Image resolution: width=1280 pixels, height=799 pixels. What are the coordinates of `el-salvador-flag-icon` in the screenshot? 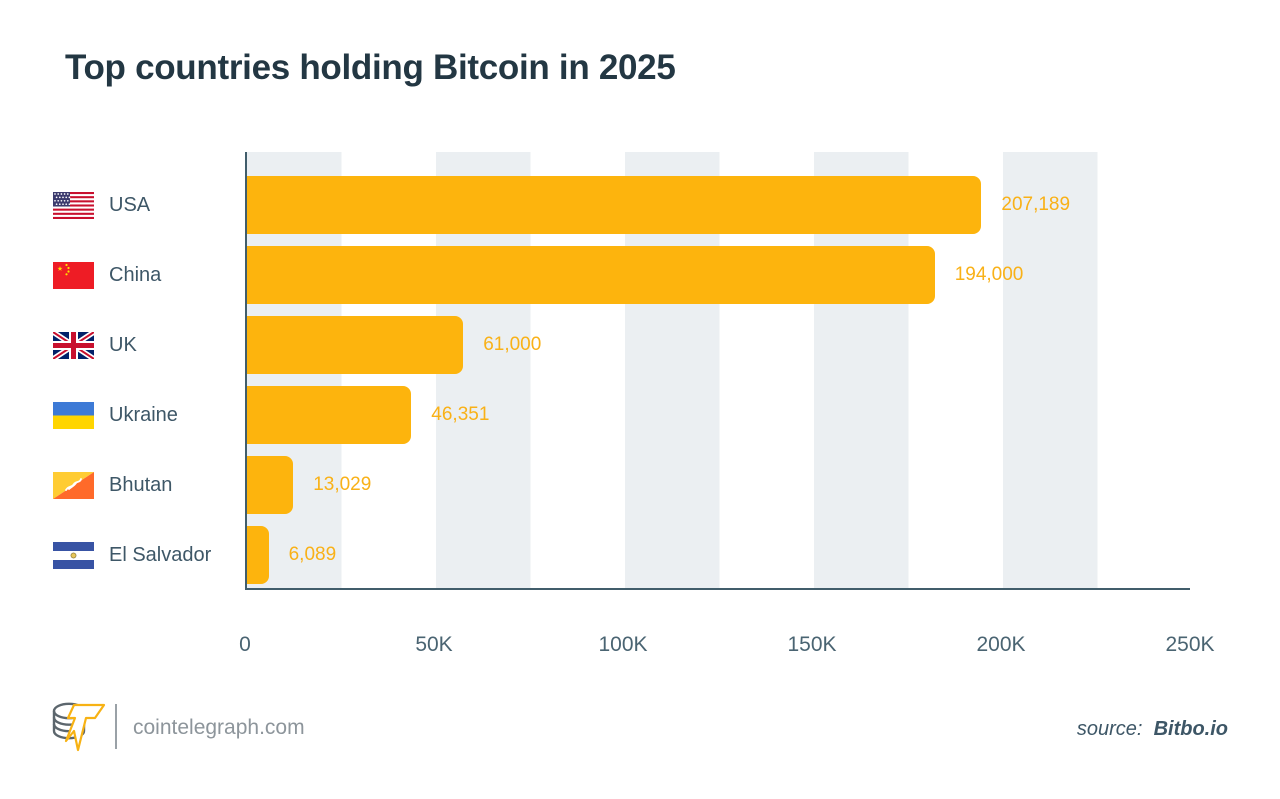 It's located at (73, 555).